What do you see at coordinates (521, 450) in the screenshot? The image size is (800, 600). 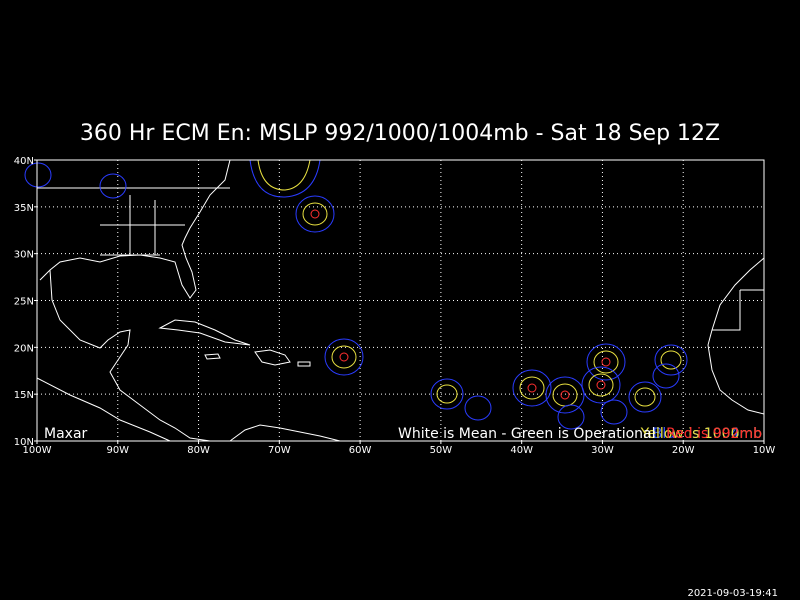 I see `lon-label: 40W` at bounding box center [521, 450].